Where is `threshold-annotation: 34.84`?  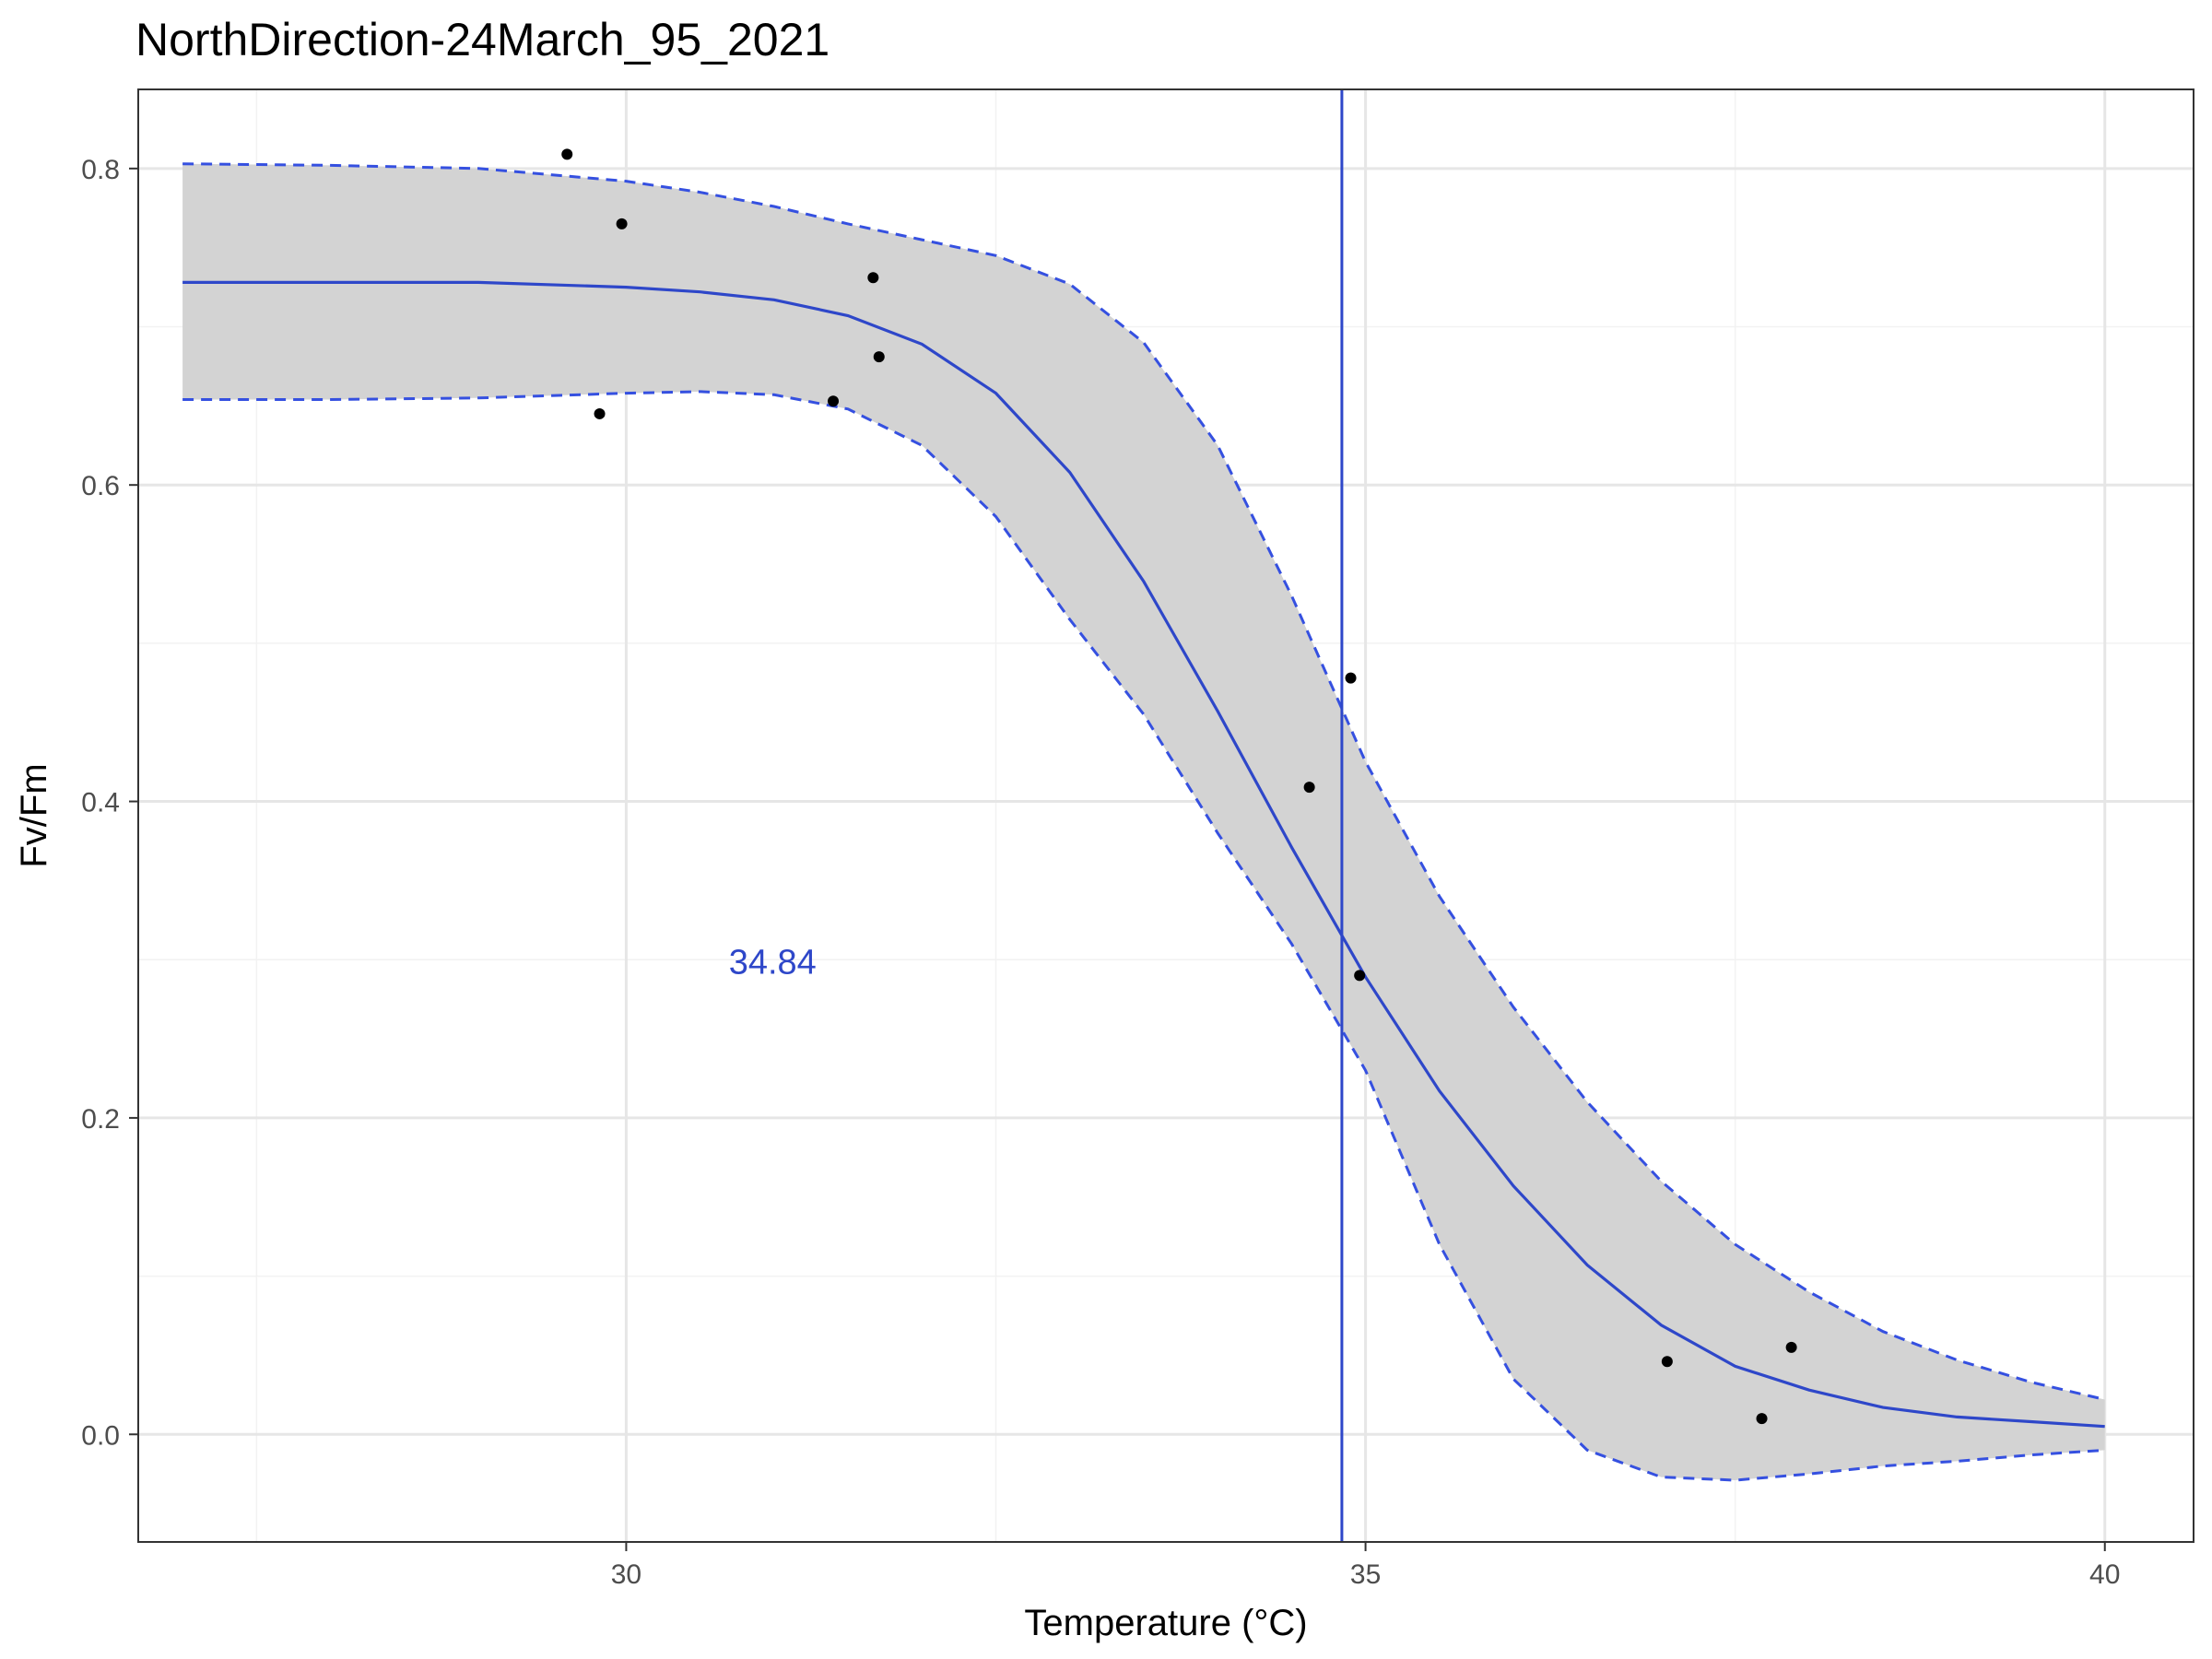
threshold-annotation: 34.84 is located at coordinates (773, 962).